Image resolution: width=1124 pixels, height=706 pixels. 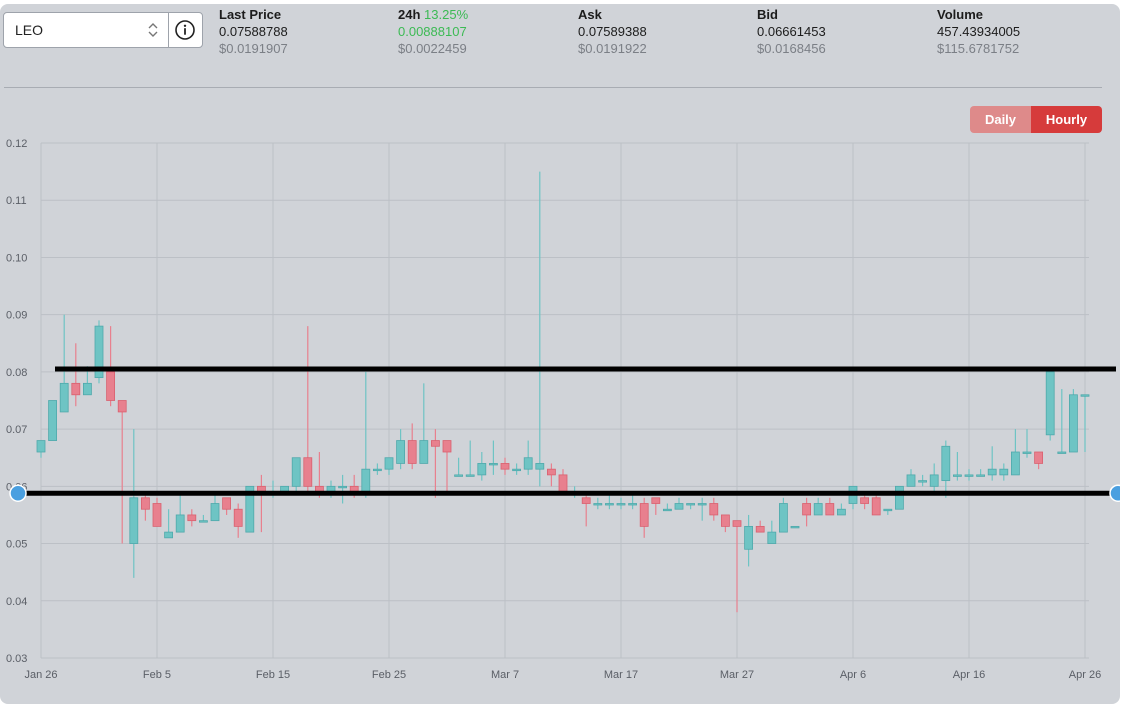 What do you see at coordinates (978, 48) in the screenshot?
I see `stat-usd-value: $115.6781752` at bounding box center [978, 48].